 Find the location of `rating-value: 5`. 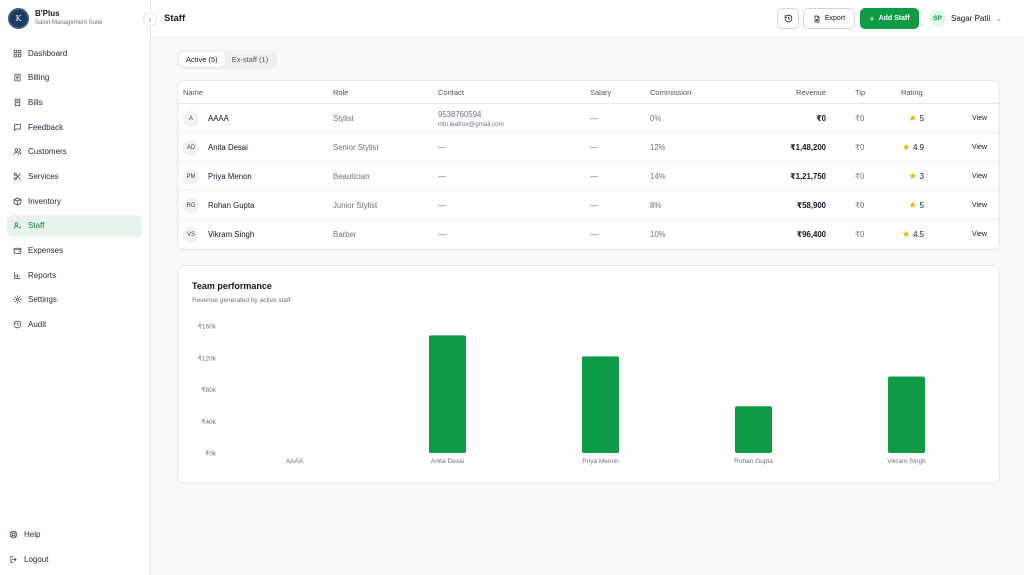

rating-value: 5 is located at coordinates (921, 205).